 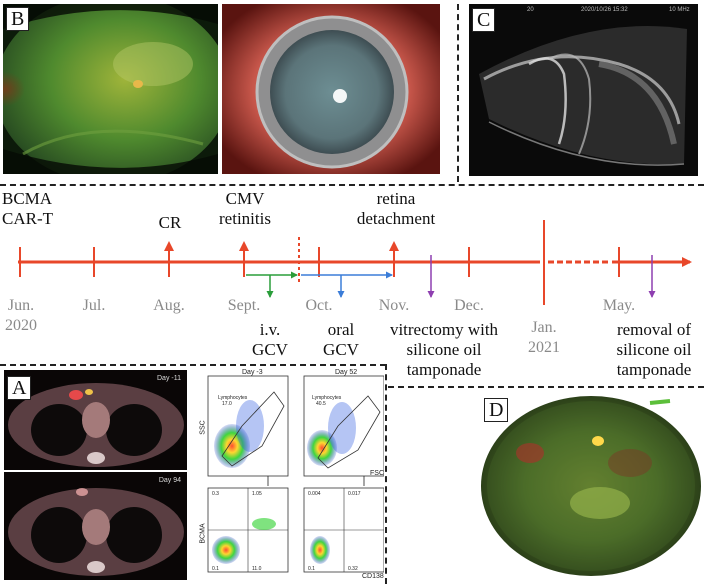 What do you see at coordinates (444, 369) in the screenshot?
I see `treatment-vitrectomy-line3: tamponade` at bounding box center [444, 369].